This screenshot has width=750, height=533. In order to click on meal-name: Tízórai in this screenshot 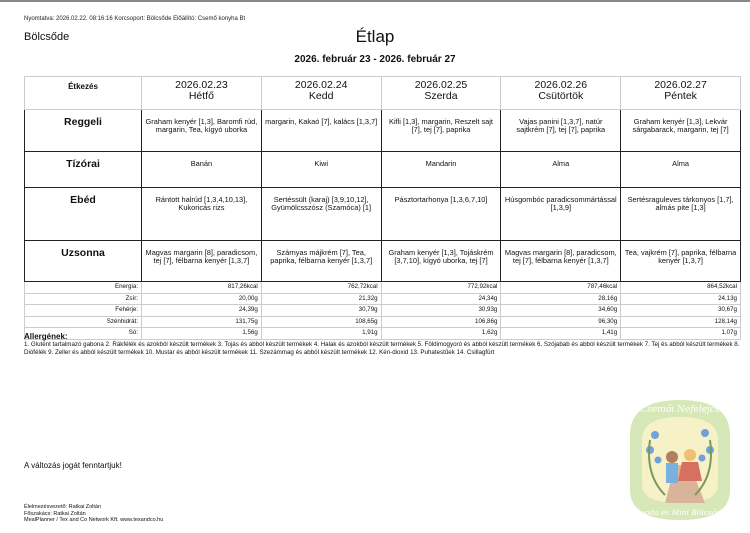, I will do `click(83, 169)`.